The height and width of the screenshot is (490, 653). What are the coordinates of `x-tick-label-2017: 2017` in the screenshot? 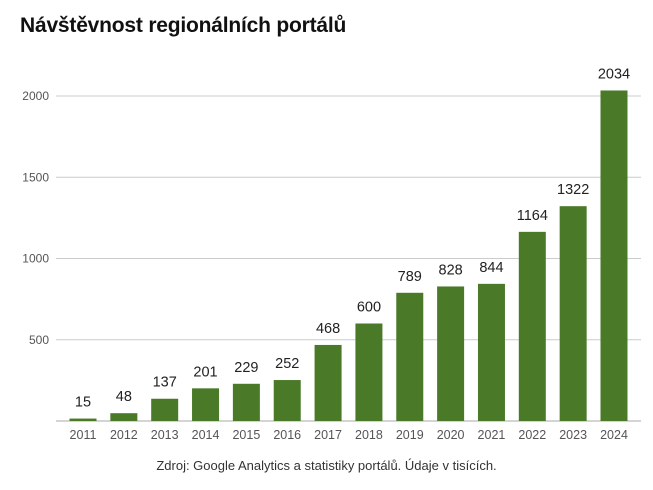 It's located at (328, 435).